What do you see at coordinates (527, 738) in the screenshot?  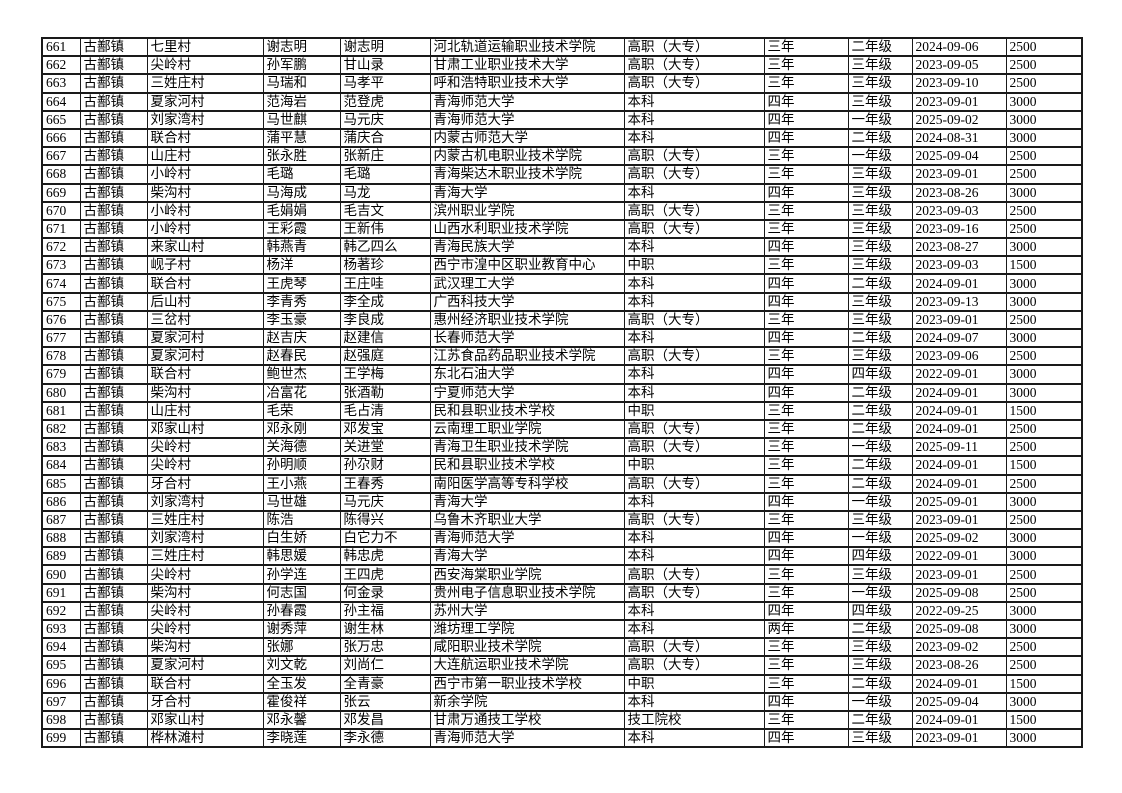 I see `table-cell: 青海师范大学` at bounding box center [527, 738].